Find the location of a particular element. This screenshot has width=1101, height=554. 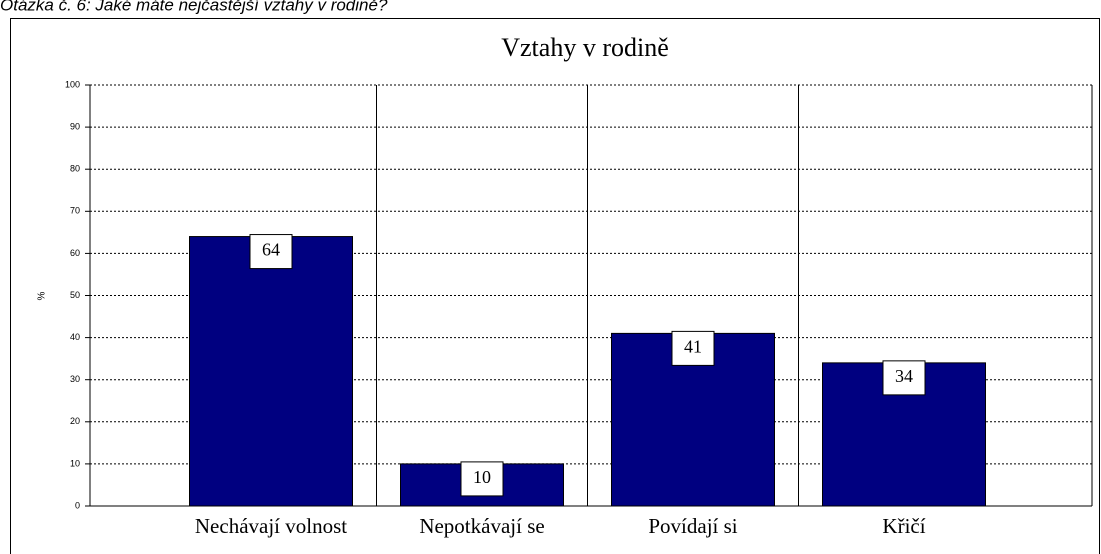

x-tick-label: Nepotkávají se is located at coordinates (481, 526).